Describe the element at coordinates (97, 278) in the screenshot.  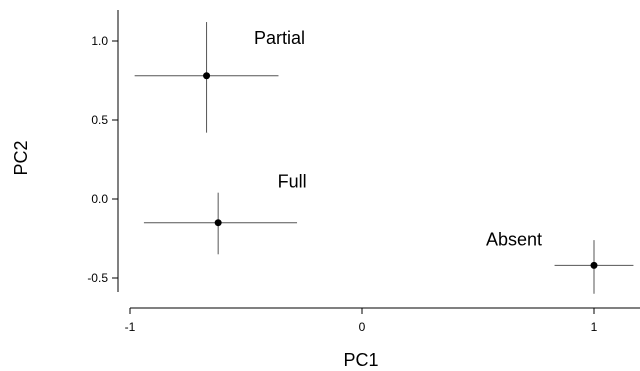
I see `y-tick-label: -0.5` at that location.